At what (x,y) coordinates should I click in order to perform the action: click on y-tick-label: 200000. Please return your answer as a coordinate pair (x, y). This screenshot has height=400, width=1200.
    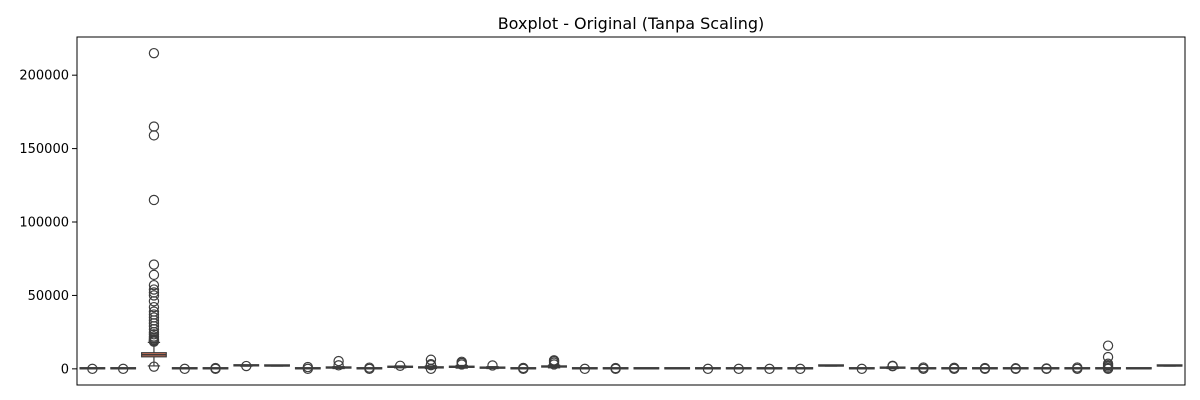
    Looking at the image, I should click on (44, 76).